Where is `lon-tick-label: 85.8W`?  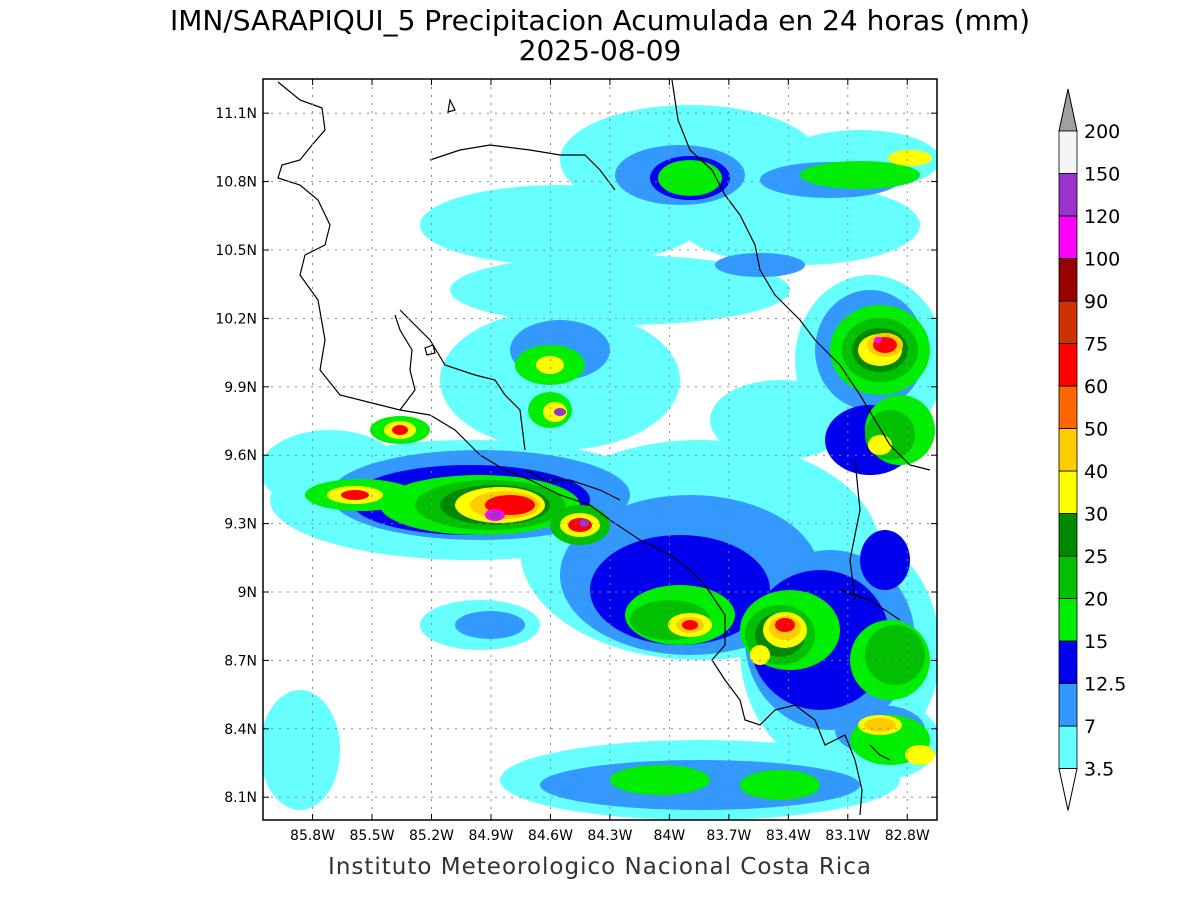 lon-tick-label: 85.8W is located at coordinates (312, 836).